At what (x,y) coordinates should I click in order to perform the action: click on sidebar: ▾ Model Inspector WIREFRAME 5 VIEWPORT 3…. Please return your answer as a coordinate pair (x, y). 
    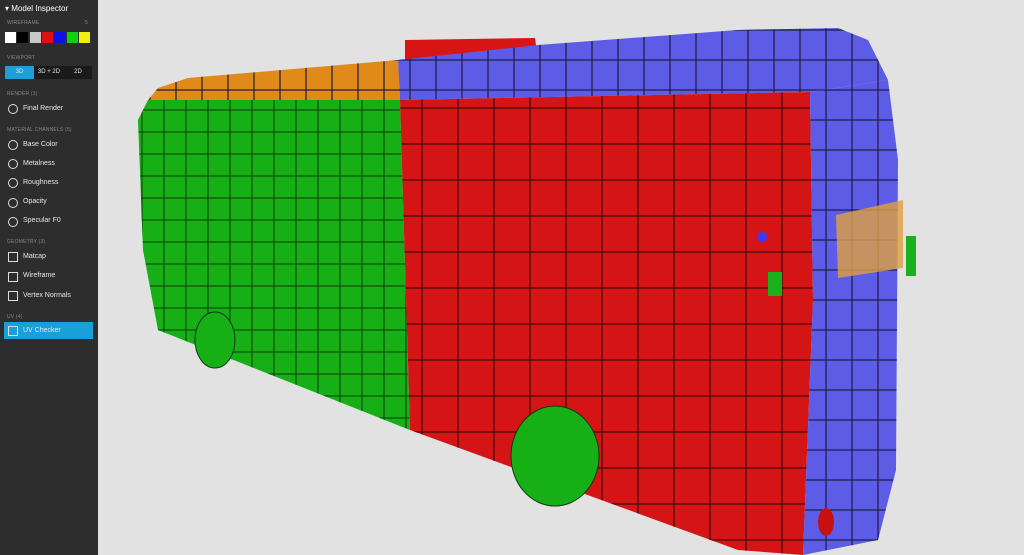
    Looking at the image, I should click on (49, 277).